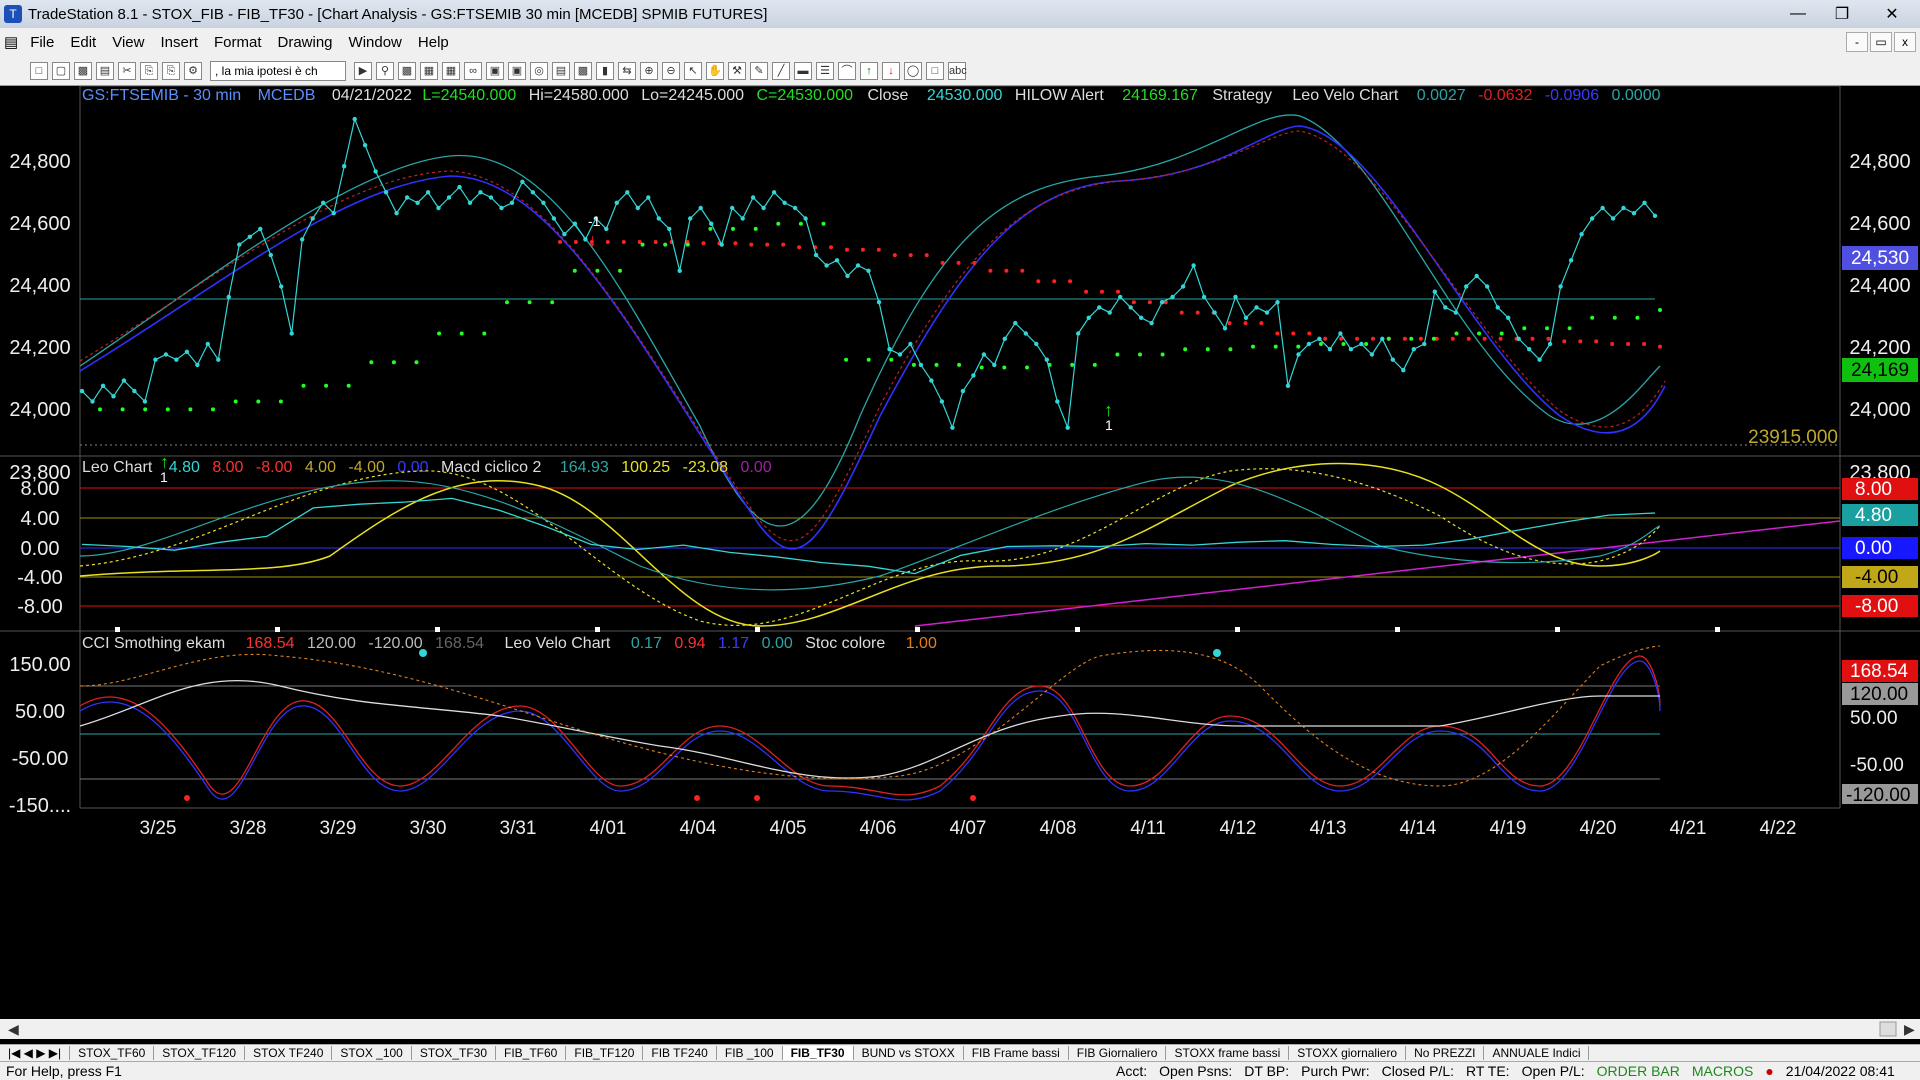  What do you see at coordinates (128, 42) in the screenshot?
I see `menu-view: View` at bounding box center [128, 42].